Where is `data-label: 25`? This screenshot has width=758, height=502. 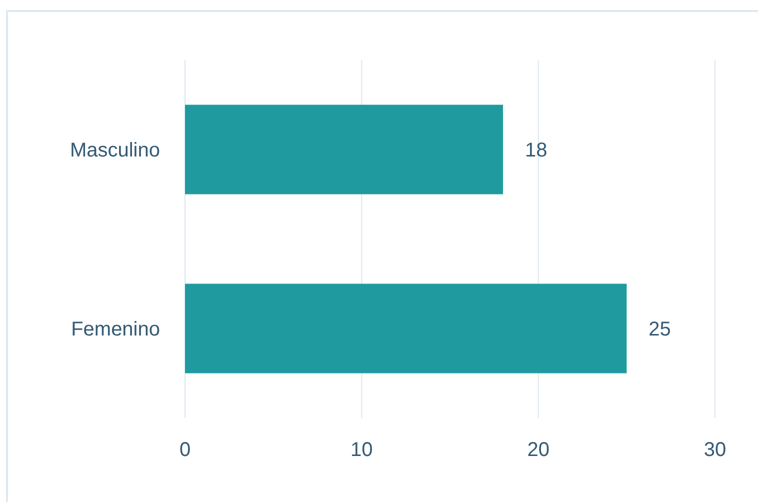 data-label: 25 is located at coordinates (659, 329).